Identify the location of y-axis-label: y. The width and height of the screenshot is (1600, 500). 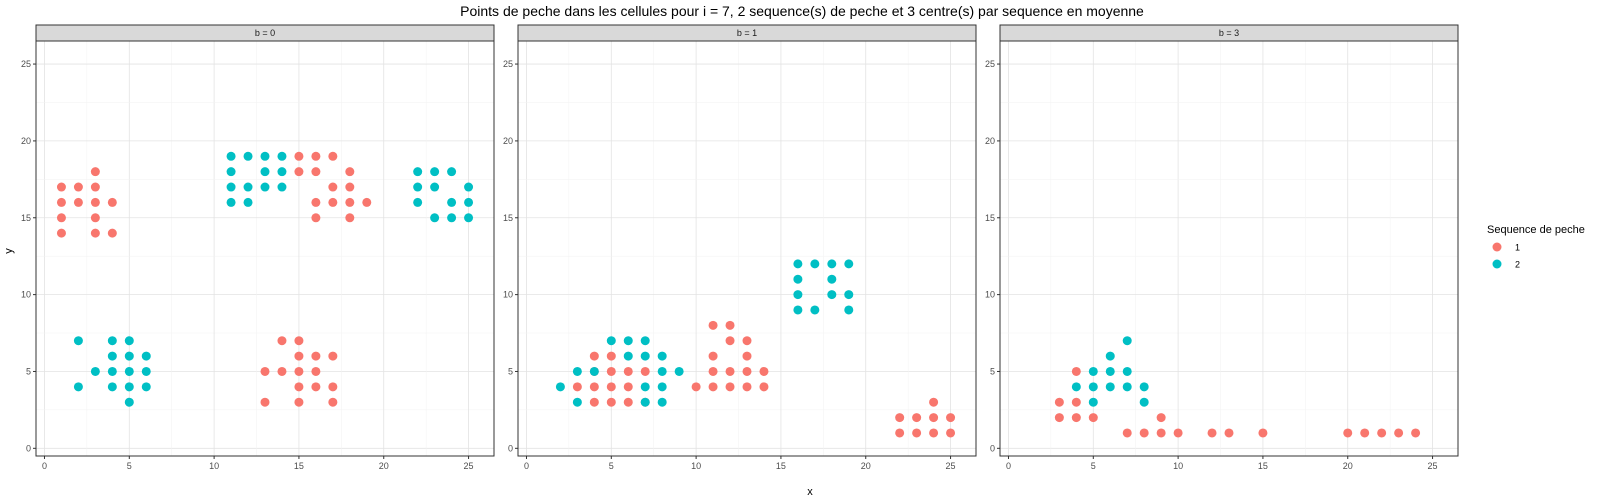
(9, 251).